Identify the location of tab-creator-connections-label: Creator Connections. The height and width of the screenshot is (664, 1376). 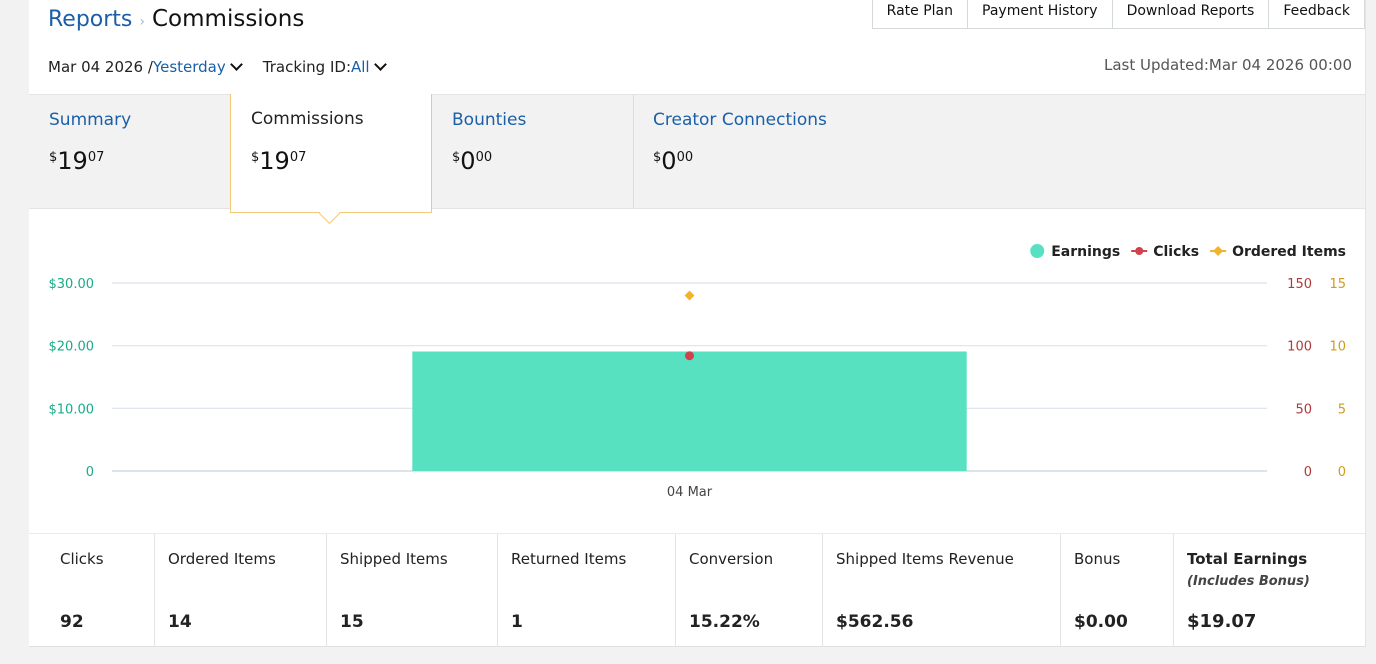
(740, 120).